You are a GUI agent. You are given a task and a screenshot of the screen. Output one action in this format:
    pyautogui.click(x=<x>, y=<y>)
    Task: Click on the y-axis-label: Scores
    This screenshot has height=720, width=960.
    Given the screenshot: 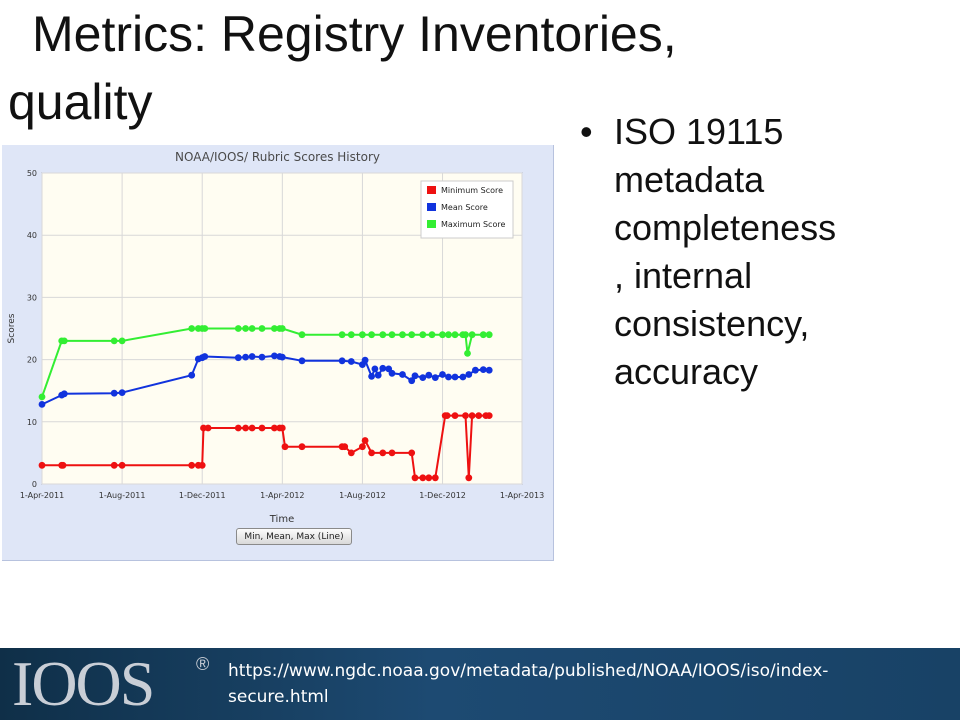 What is the action you would take?
    pyautogui.click(x=12, y=328)
    